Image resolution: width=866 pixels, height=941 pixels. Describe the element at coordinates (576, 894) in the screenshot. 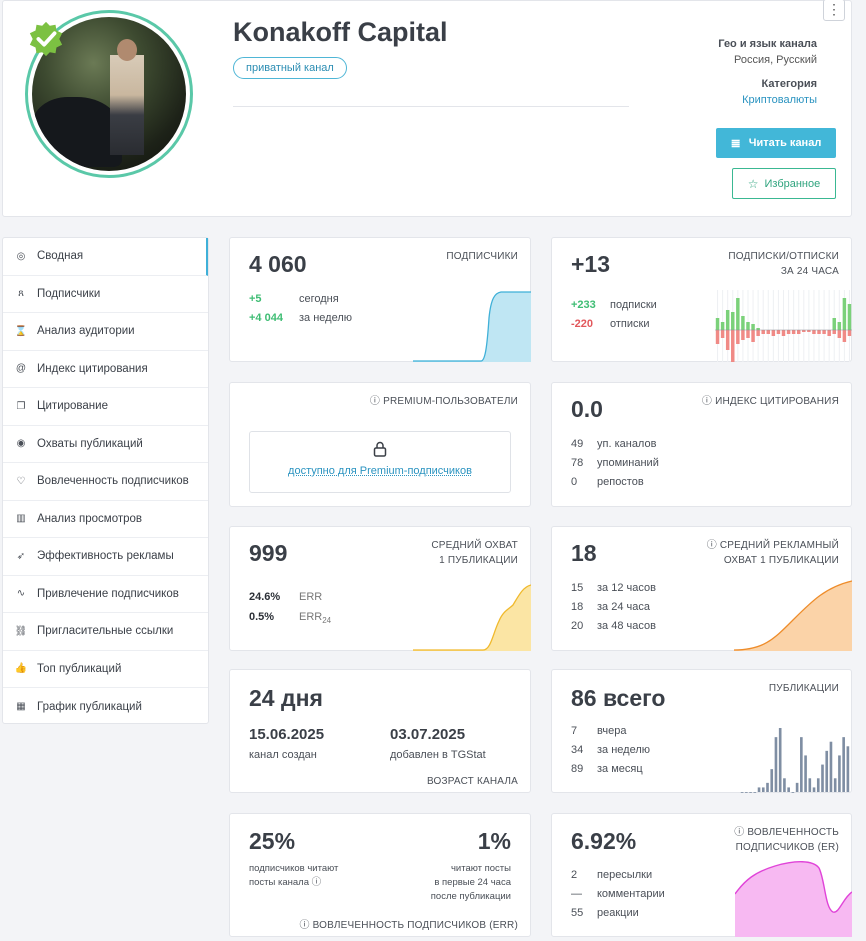

I see `er-row-num: —` at that location.